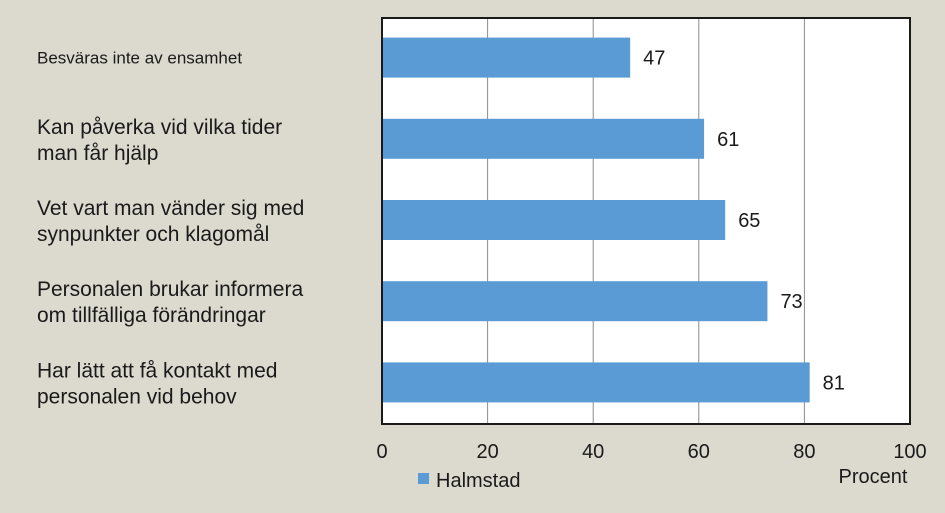  I want to click on x-axis-title: Procent, so click(873, 477).